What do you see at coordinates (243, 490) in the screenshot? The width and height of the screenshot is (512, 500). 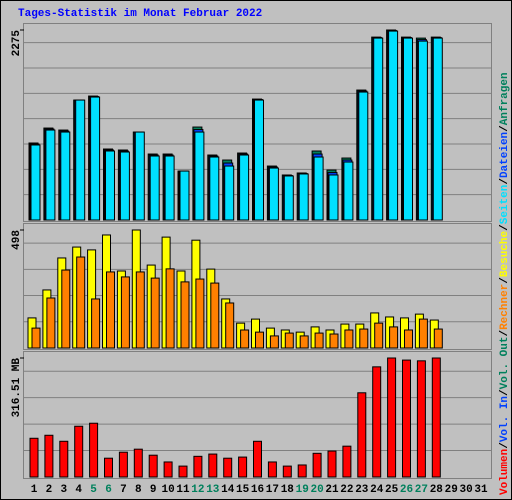 I see `x-tick-label: 15` at bounding box center [243, 490].